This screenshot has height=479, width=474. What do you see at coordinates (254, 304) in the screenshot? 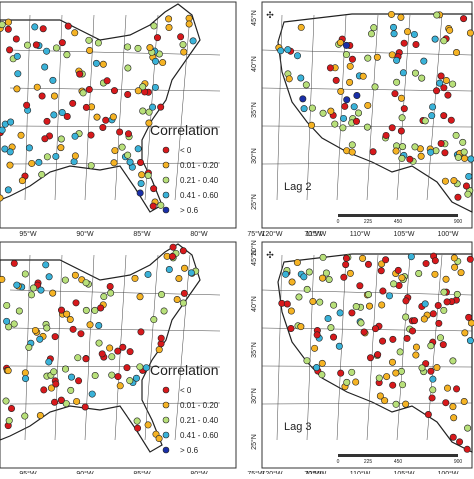
I see `latitude-label: 40°N` at bounding box center [254, 304].